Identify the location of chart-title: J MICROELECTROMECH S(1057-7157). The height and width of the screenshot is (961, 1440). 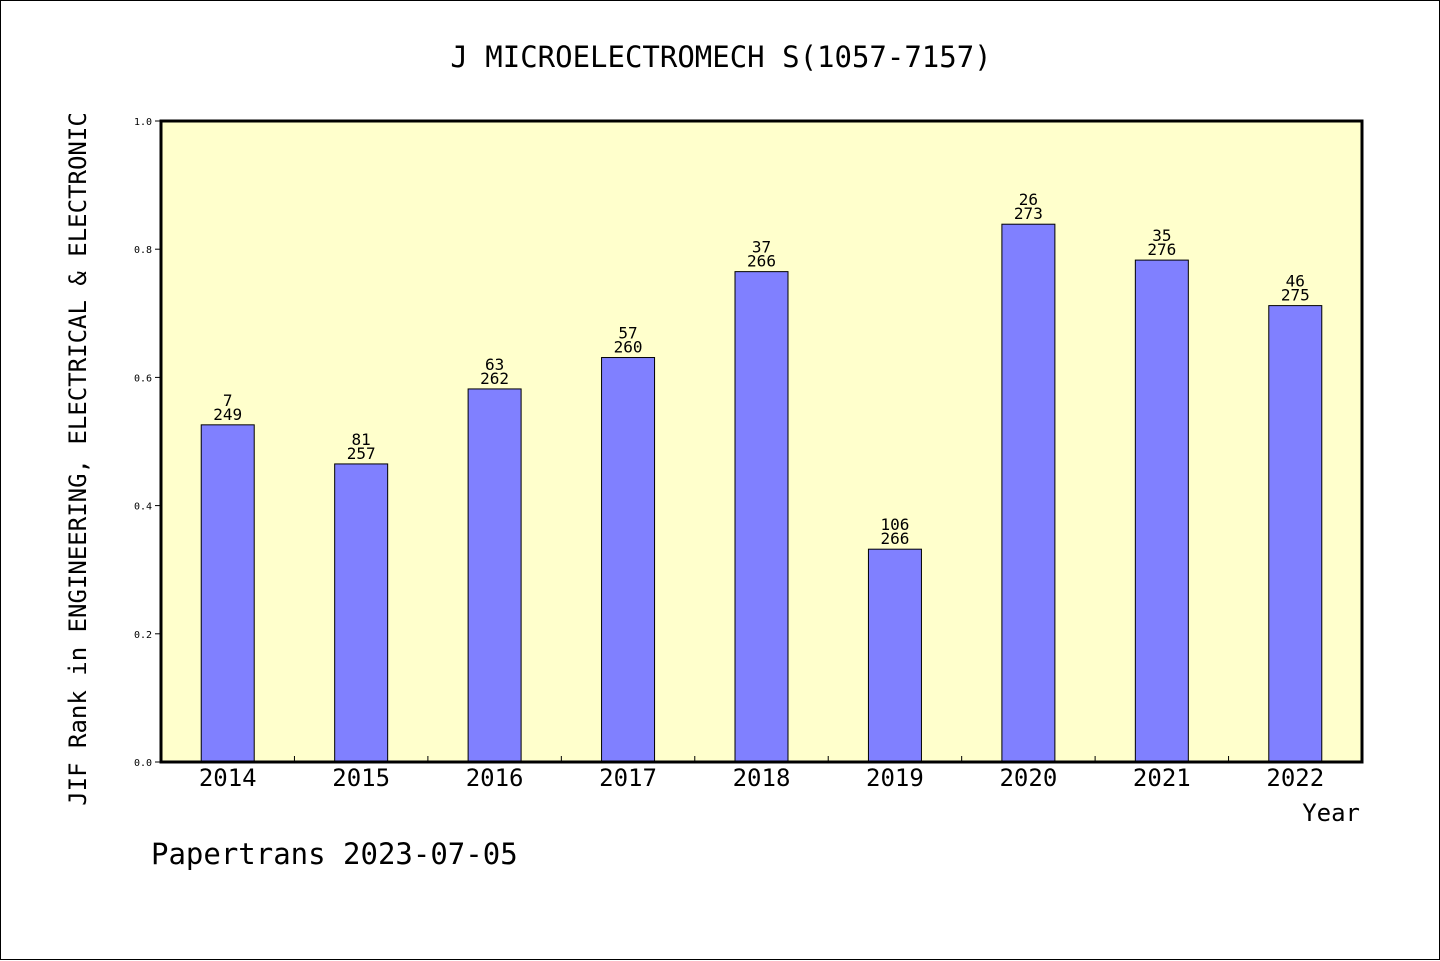
(720, 57).